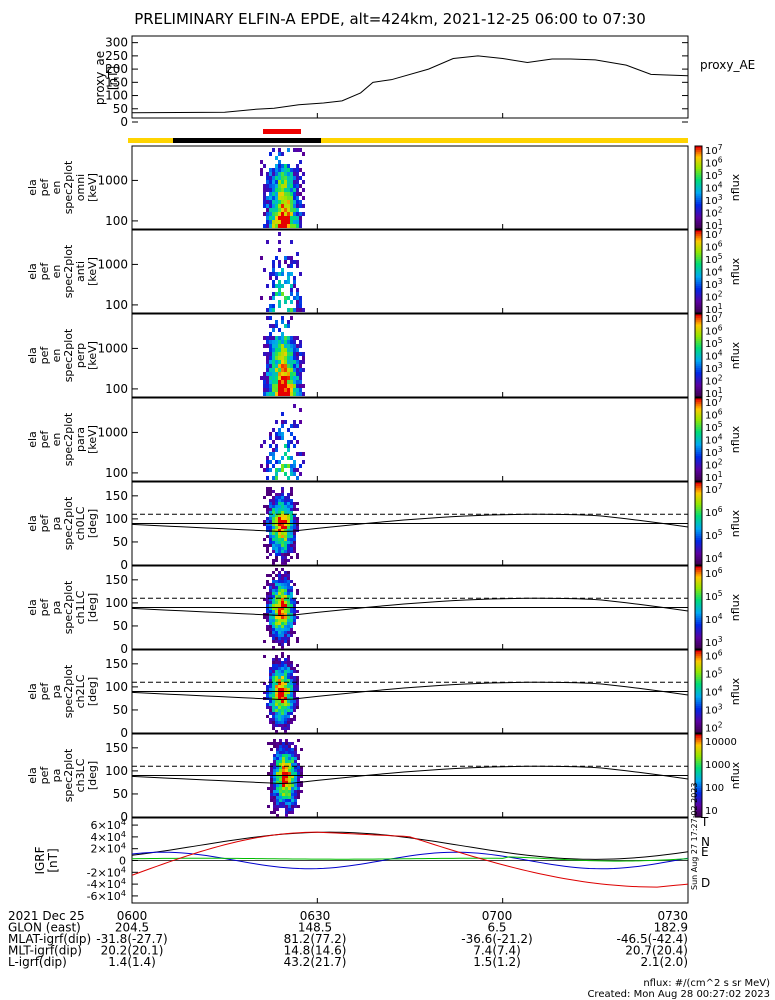  I want to click on omni-colorbar-frame, so click(698, 187).